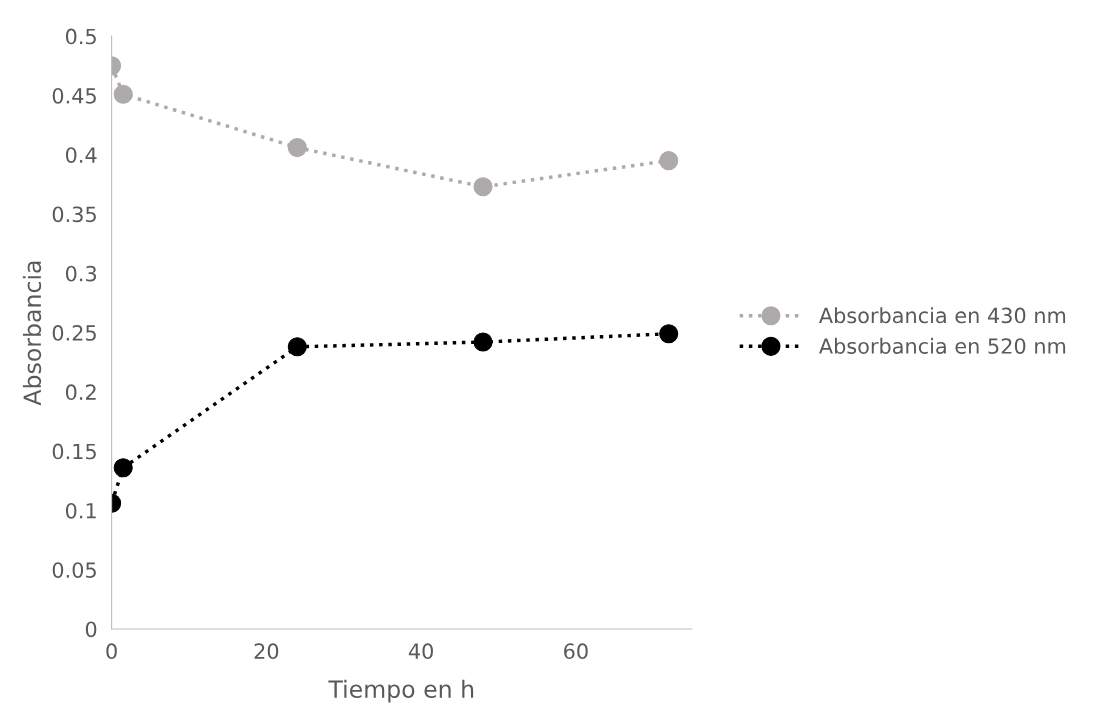  What do you see at coordinates (111, 651) in the screenshot?
I see `x-tick-label: 0` at bounding box center [111, 651].